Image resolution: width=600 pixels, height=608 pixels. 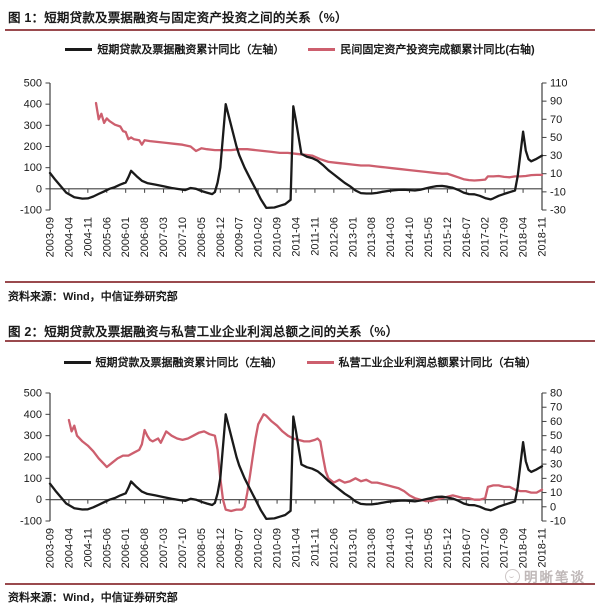 I want to click on left-axis-tick-label: 500, so click(x=33, y=394).